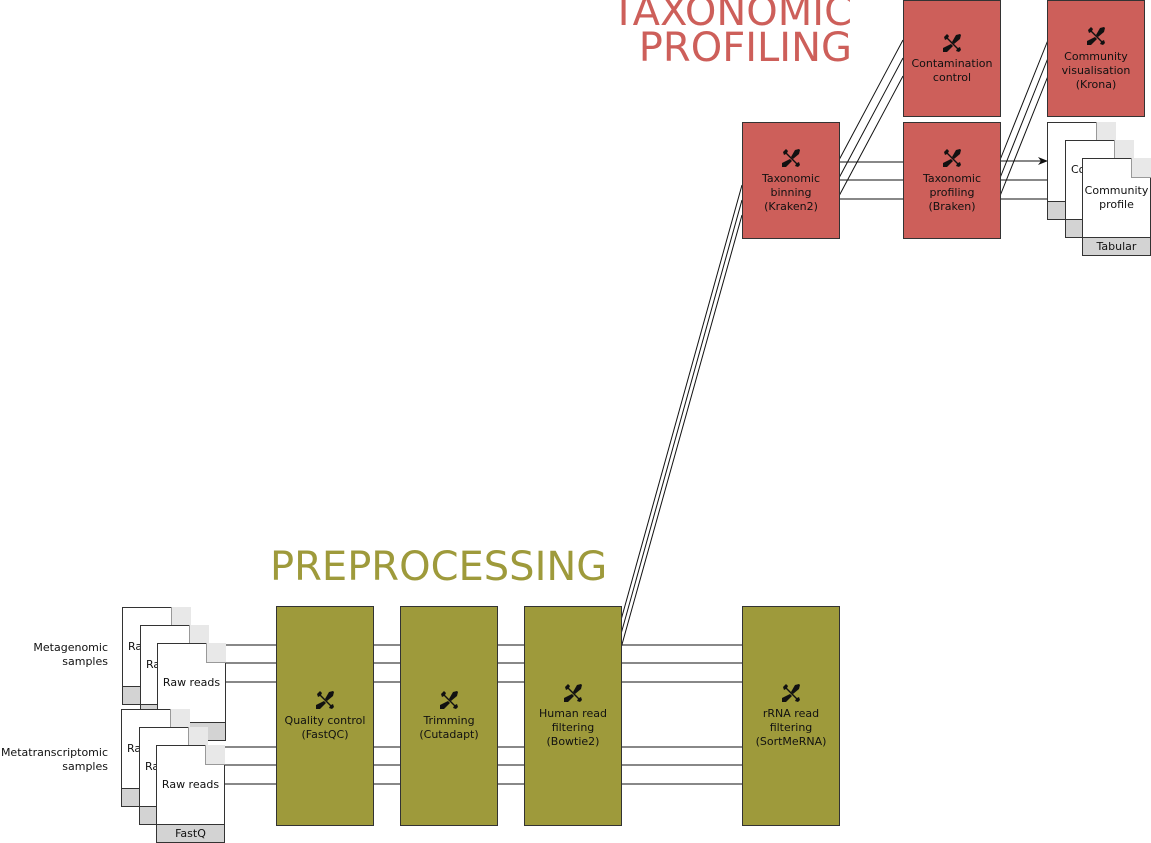 The height and width of the screenshot is (843, 1151). What do you see at coordinates (190, 794) in the screenshot?
I see `raw-reads-file: Raw reads FastQ` at bounding box center [190, 794].